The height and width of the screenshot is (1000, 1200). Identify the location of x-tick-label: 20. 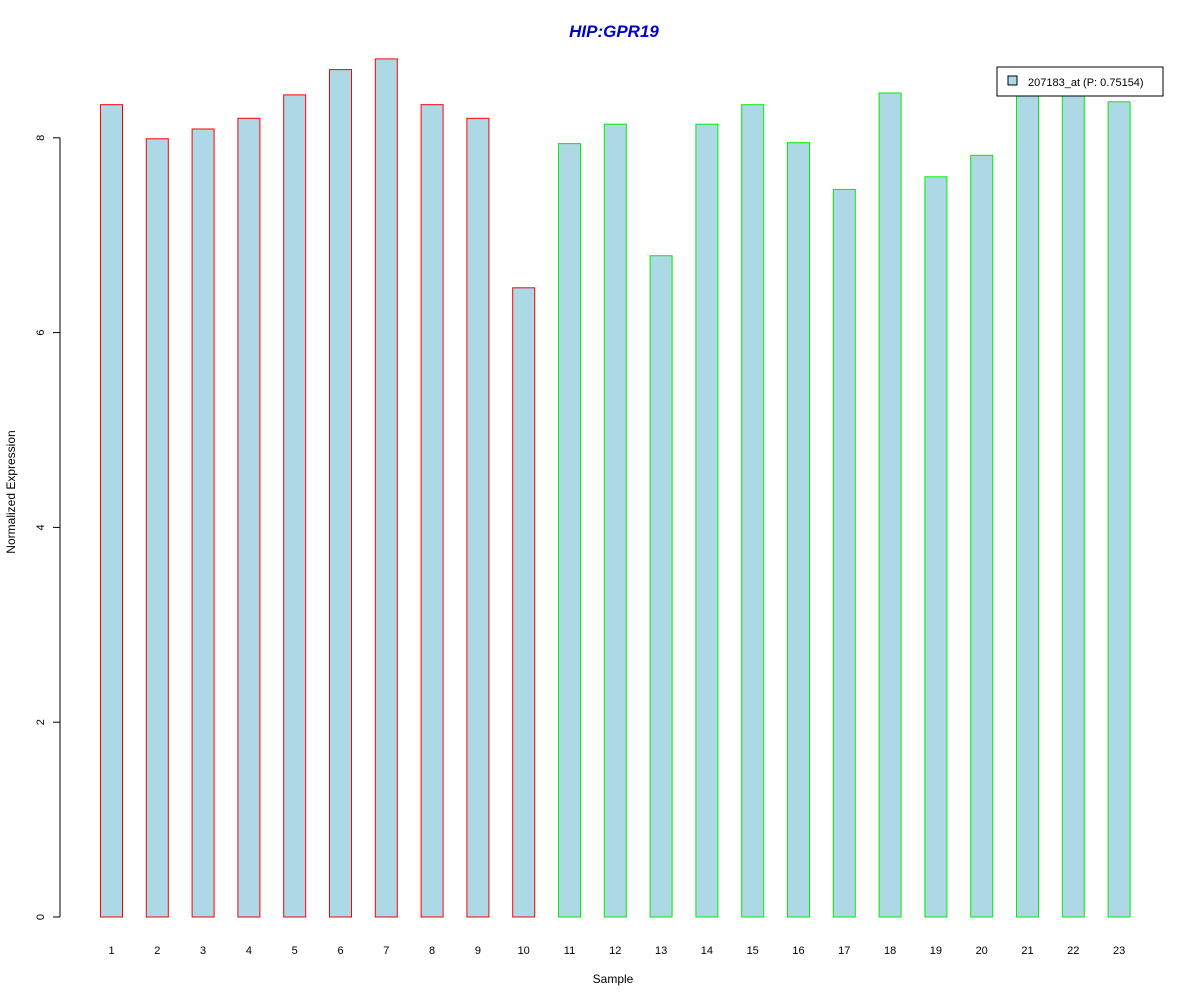
(982, 951).